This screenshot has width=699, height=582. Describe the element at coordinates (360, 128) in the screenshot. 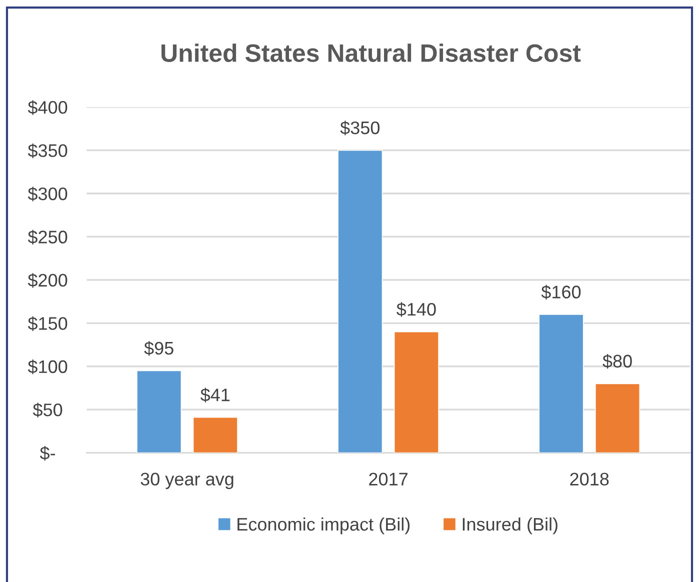

I see `data-label: $350` at that location.